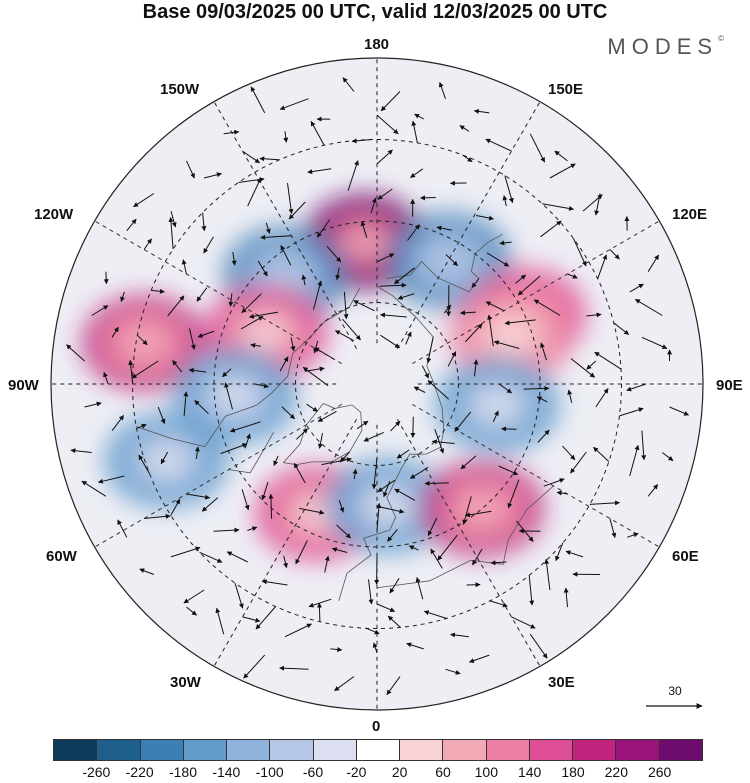  What do you see at coordinates (573, 772) in the screenshot?
I see `colorbar-tick-label: 180` at bounding box center [573, 772].